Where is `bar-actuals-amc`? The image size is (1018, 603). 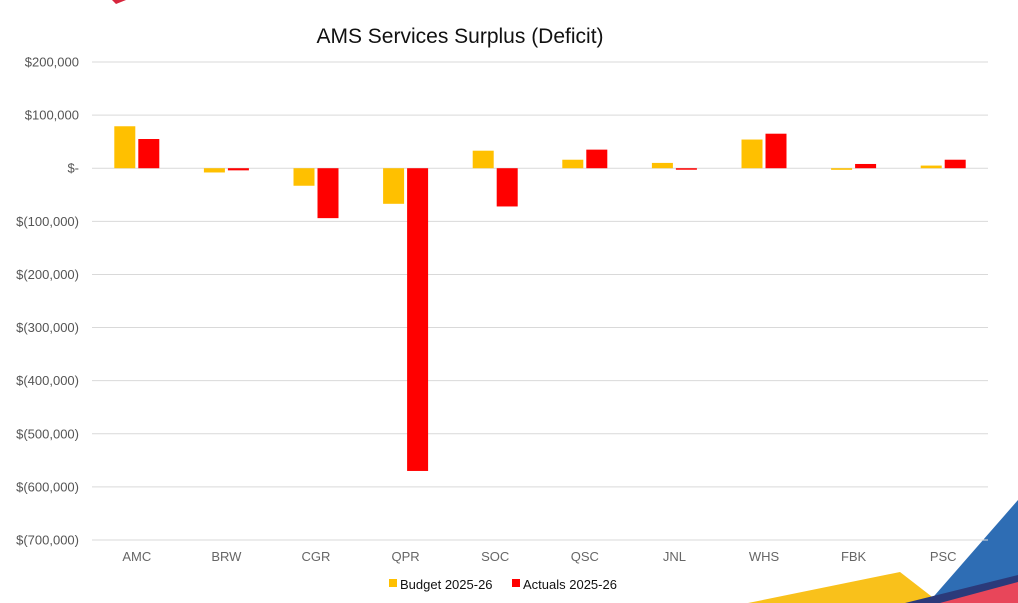 bar-actuals-amc is located at coordinates (149, 154).